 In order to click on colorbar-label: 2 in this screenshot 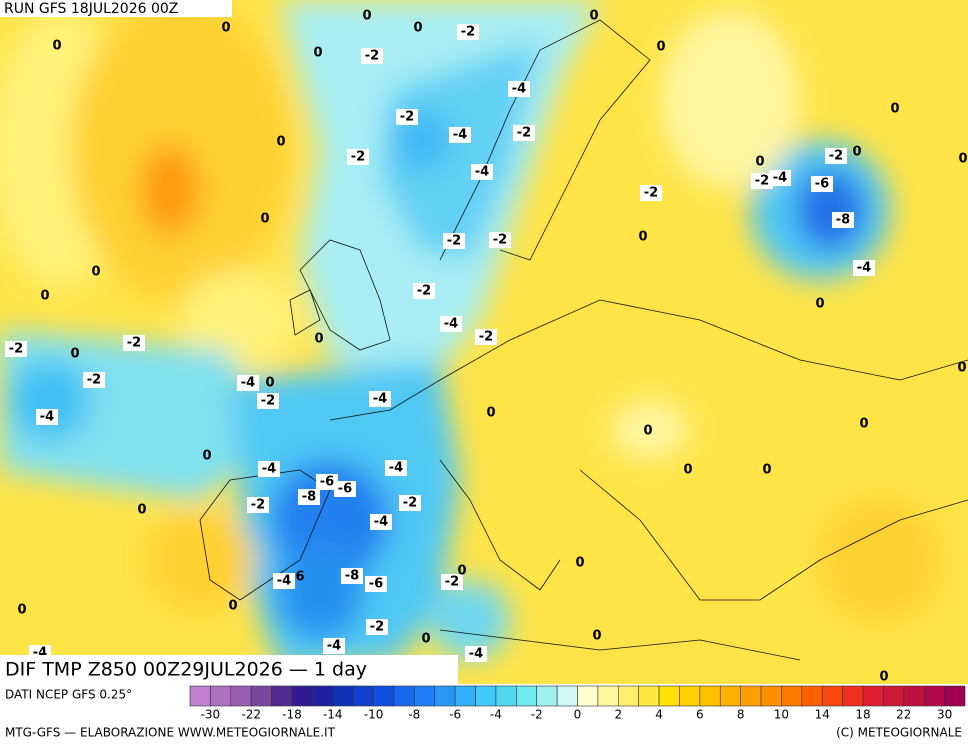, I will do `click(618, 715)`.